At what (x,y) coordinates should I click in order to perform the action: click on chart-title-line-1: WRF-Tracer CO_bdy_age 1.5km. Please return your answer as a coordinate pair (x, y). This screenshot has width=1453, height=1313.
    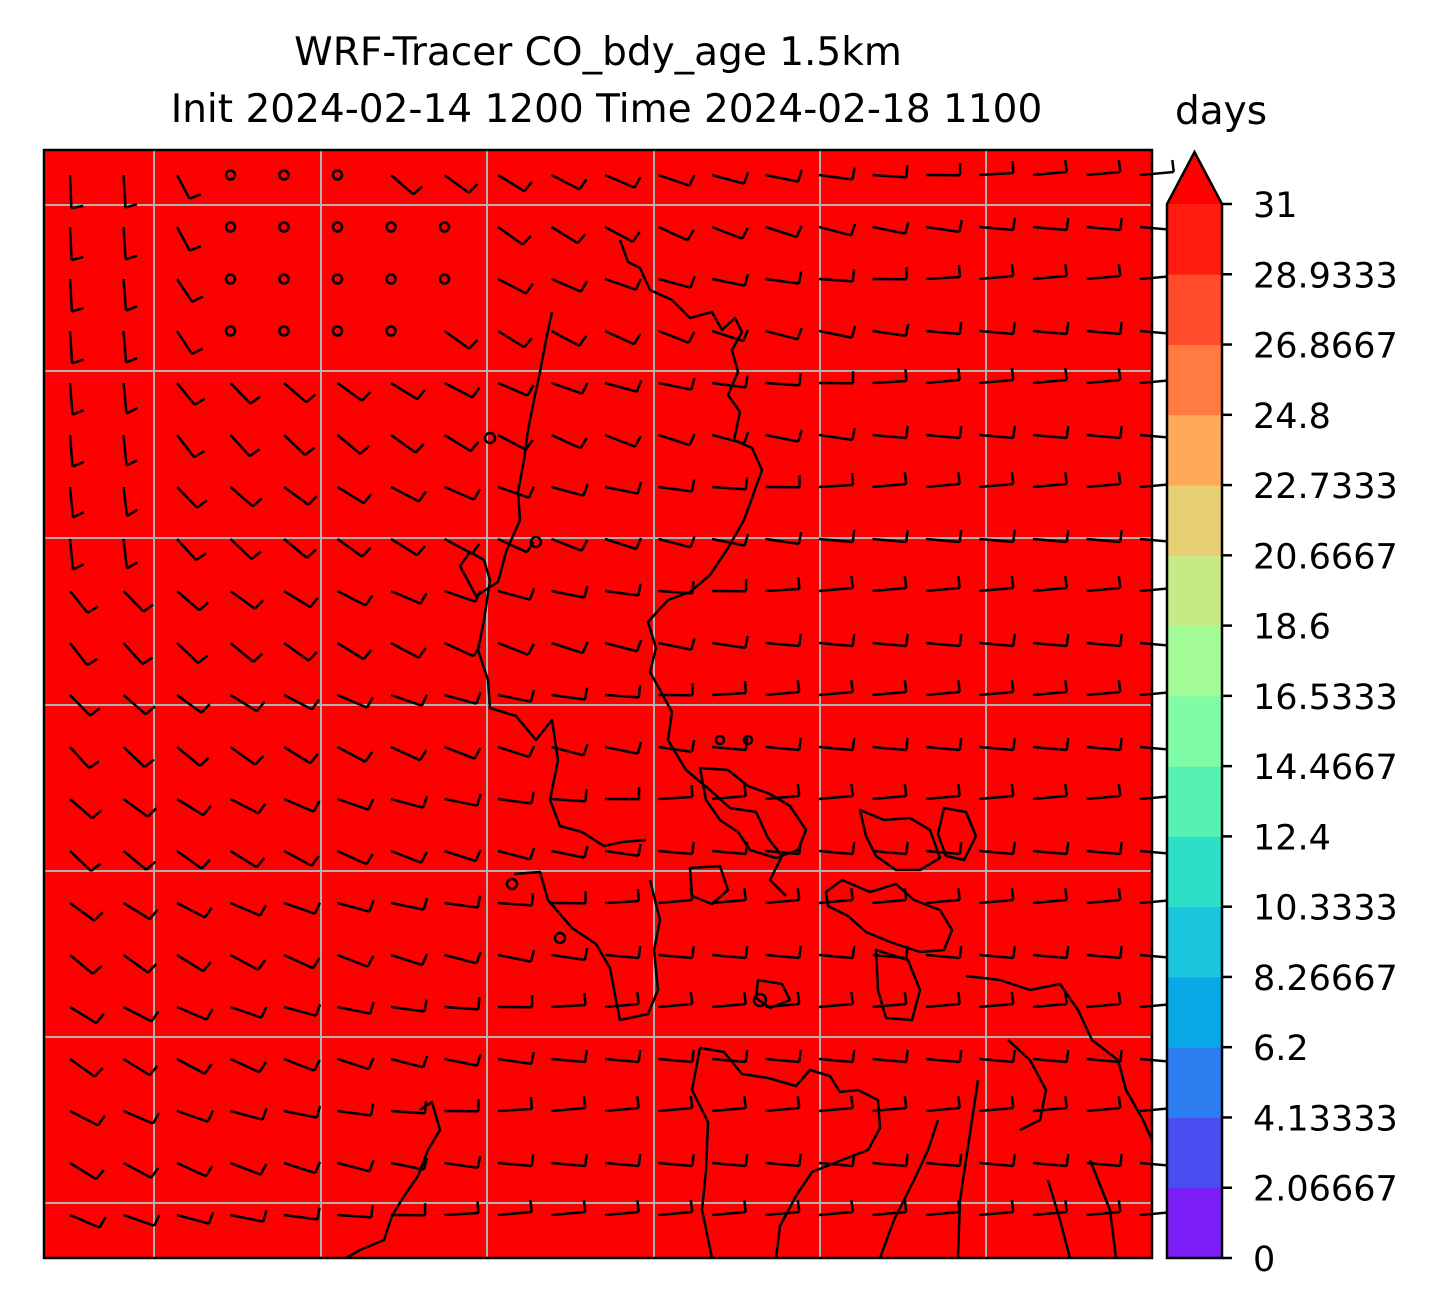
    Looking at the image, I should click on (598, 52).